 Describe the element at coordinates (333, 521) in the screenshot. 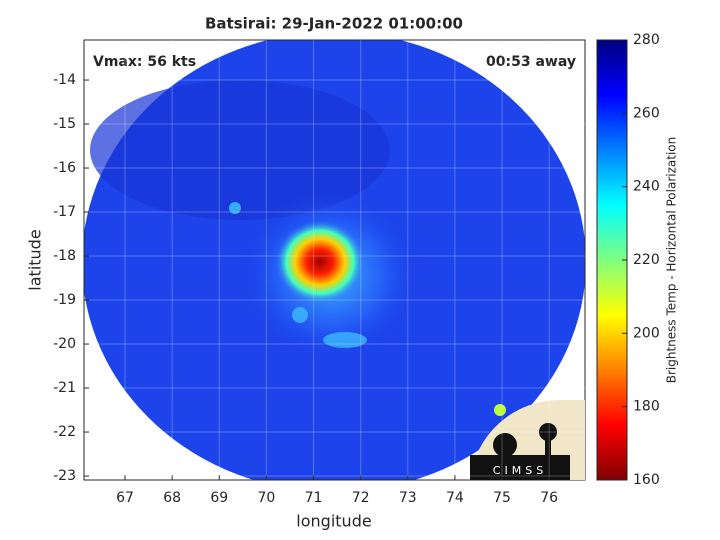

I see `x-axis-label: longitude` at that location.